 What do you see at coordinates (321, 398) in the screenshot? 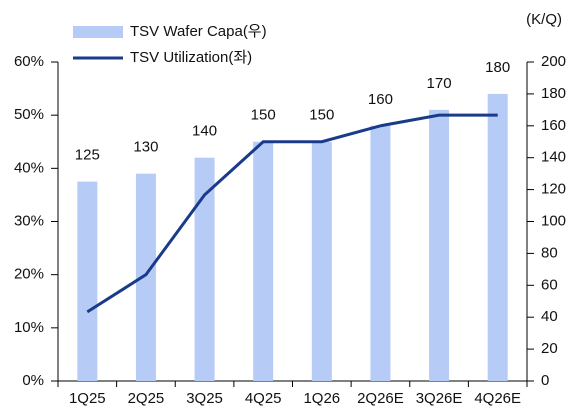
I see `x-tick-label: 1Q26` at bounding box center [321, 398].